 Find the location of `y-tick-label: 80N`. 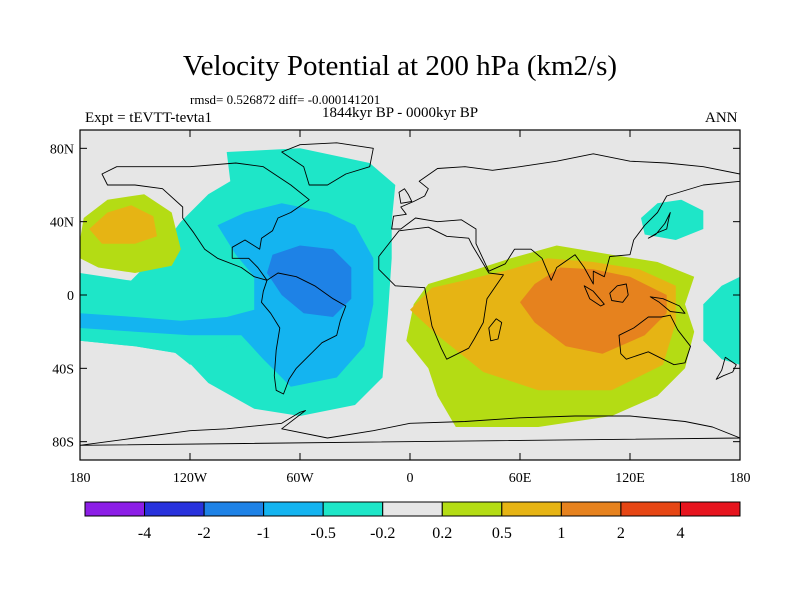

y-tick-label: 80N is located at coordinates (62, 149).